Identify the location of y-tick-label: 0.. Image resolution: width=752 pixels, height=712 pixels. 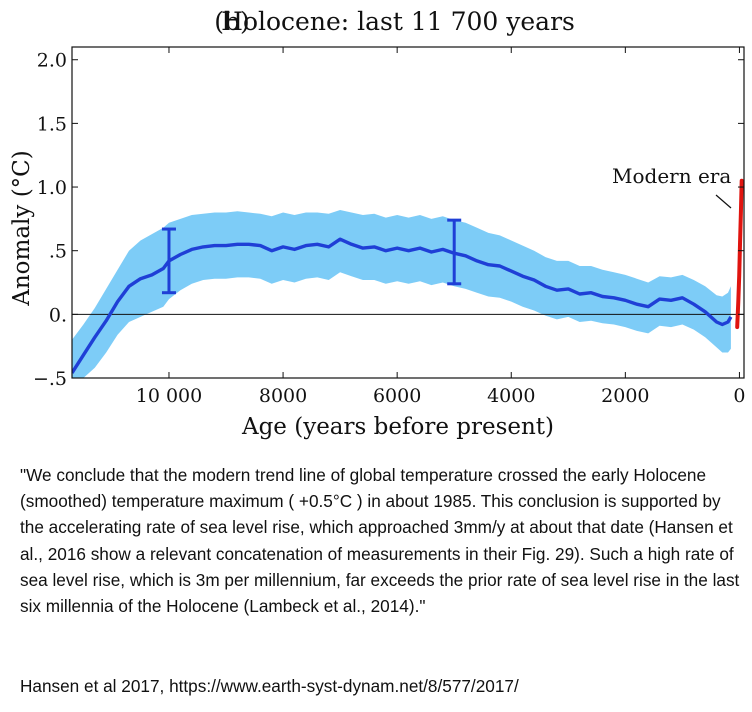
(58, 315).